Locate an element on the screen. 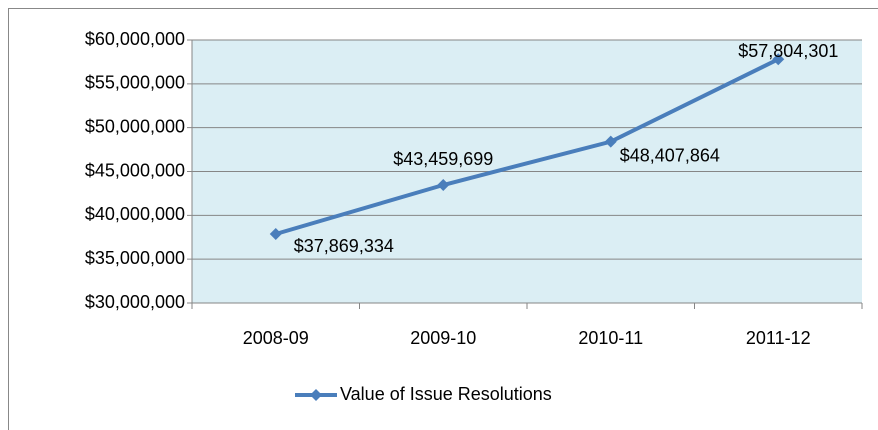 This screenshot has width=878, height=430. x-tick-label: 2011-12 is located at coordinates (778, 338).